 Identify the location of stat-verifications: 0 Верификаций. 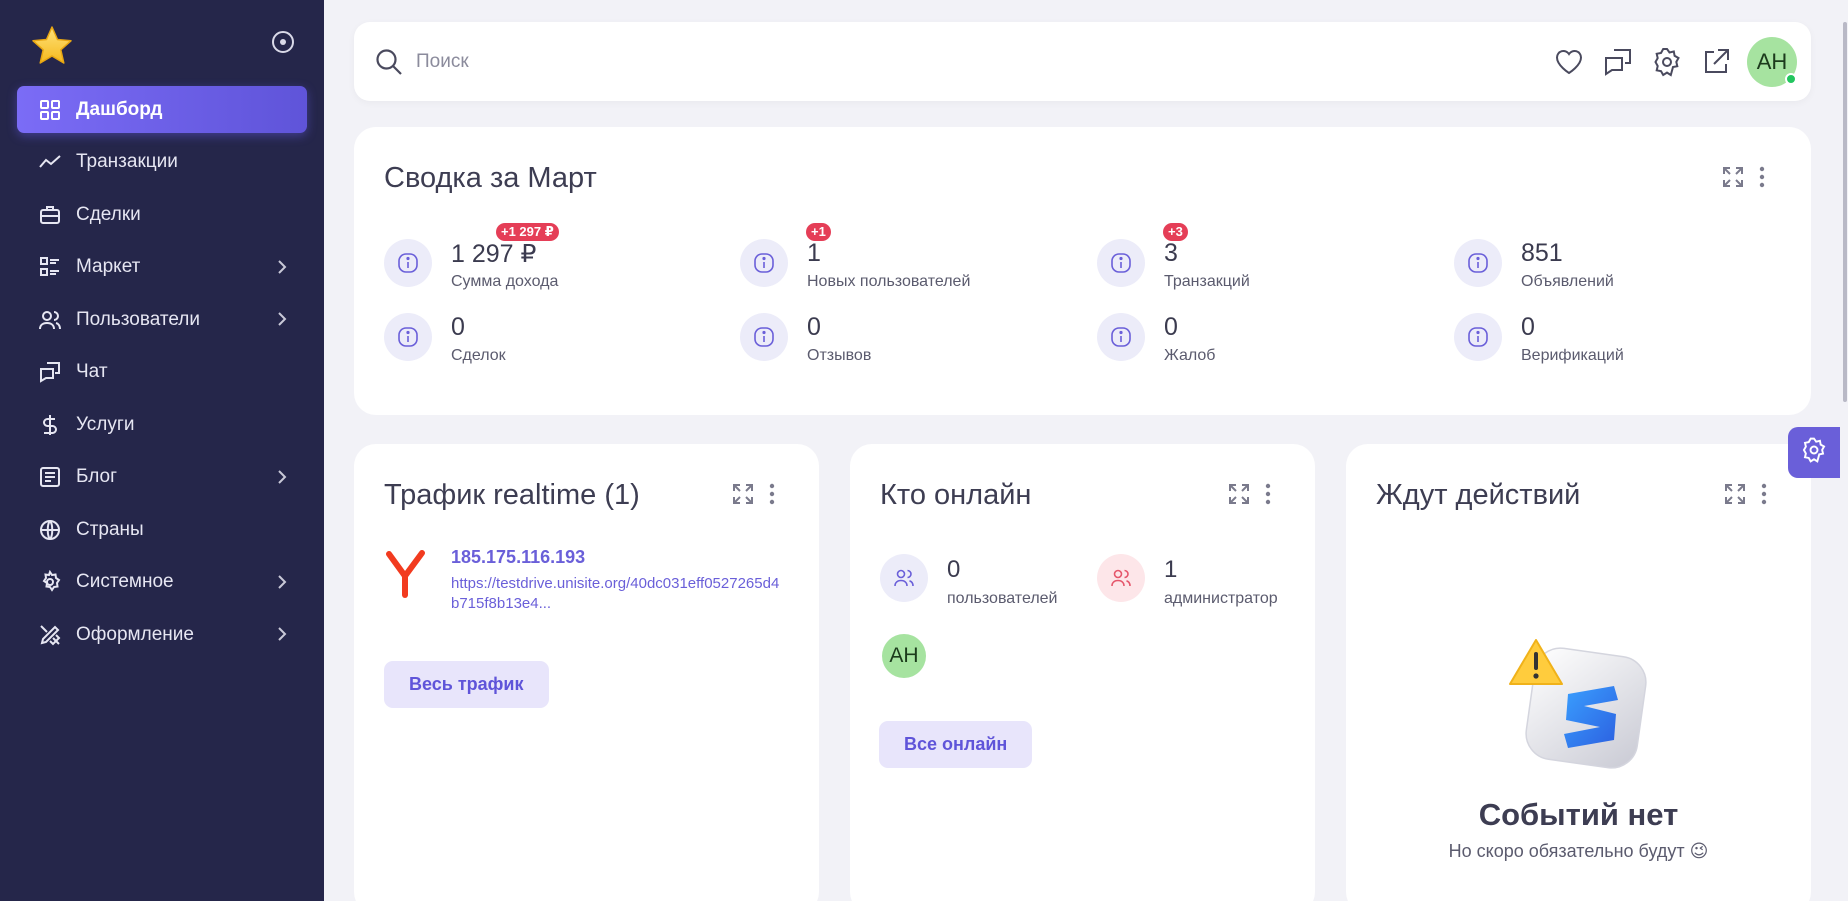
(1619, 343).